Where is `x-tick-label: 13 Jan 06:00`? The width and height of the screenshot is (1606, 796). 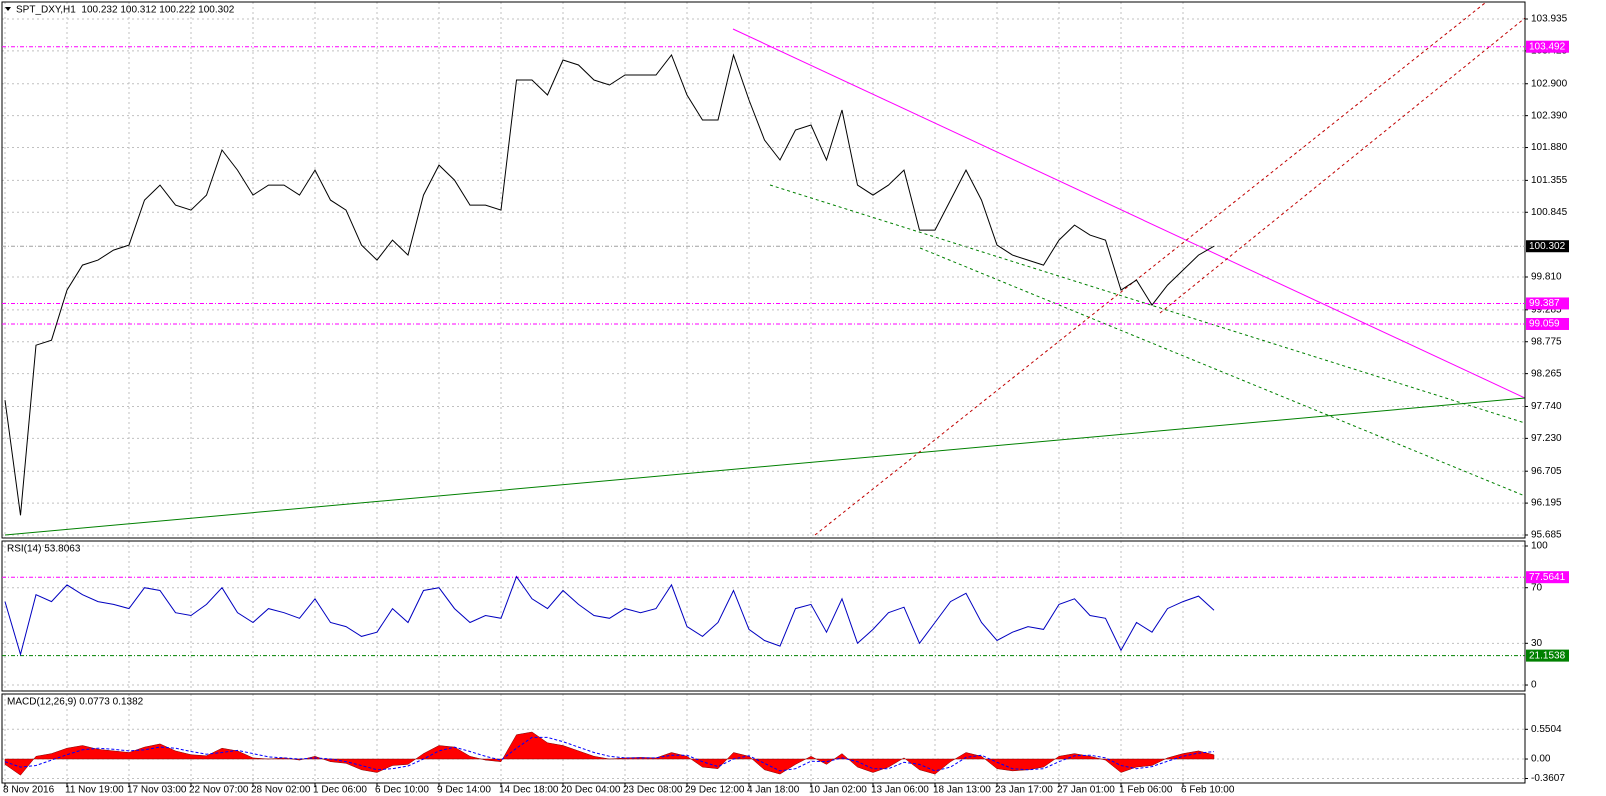
x-tick-label: 13 Jan 06:00 is located at coordinates (900, 790).